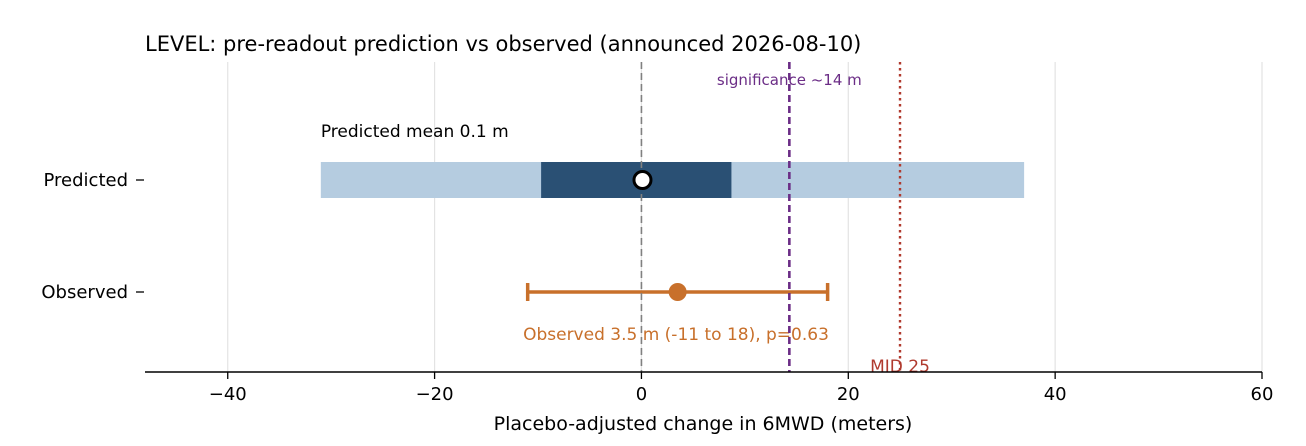 This screenshot has height=446, width=1306. What do you see at coordinates (84, 292) in the screenshot?
I see `y-category-label: Observed` at bounding box center [84, 292].